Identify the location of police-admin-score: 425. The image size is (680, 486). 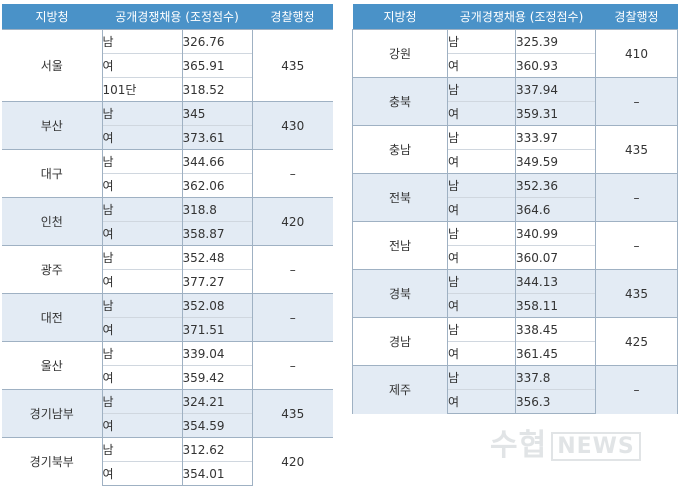
(636, 341).